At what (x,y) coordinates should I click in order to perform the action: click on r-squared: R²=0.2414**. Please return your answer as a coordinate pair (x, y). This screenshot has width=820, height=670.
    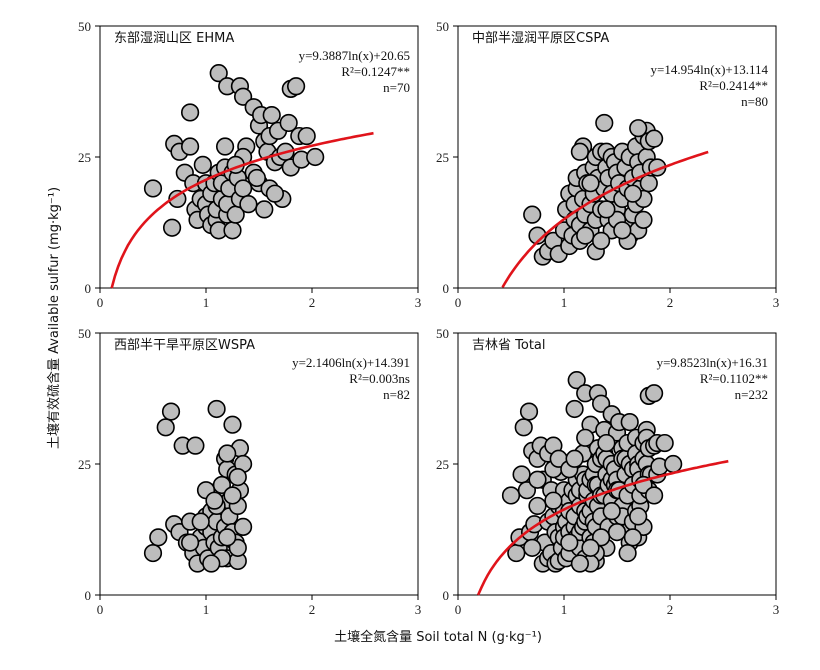
    Looking at the image, I should click on (733, 85).